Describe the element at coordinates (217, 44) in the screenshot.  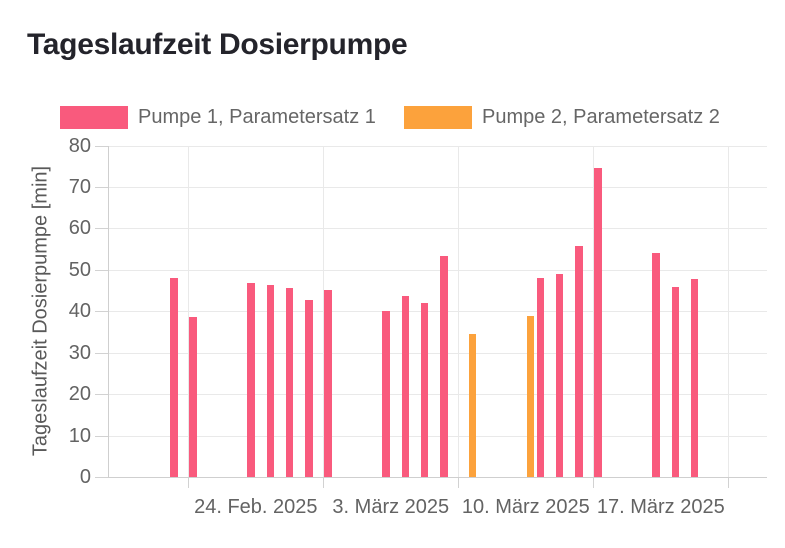
I see `chart-title: Tageslaufzeit Dosierpumpe` at that location.